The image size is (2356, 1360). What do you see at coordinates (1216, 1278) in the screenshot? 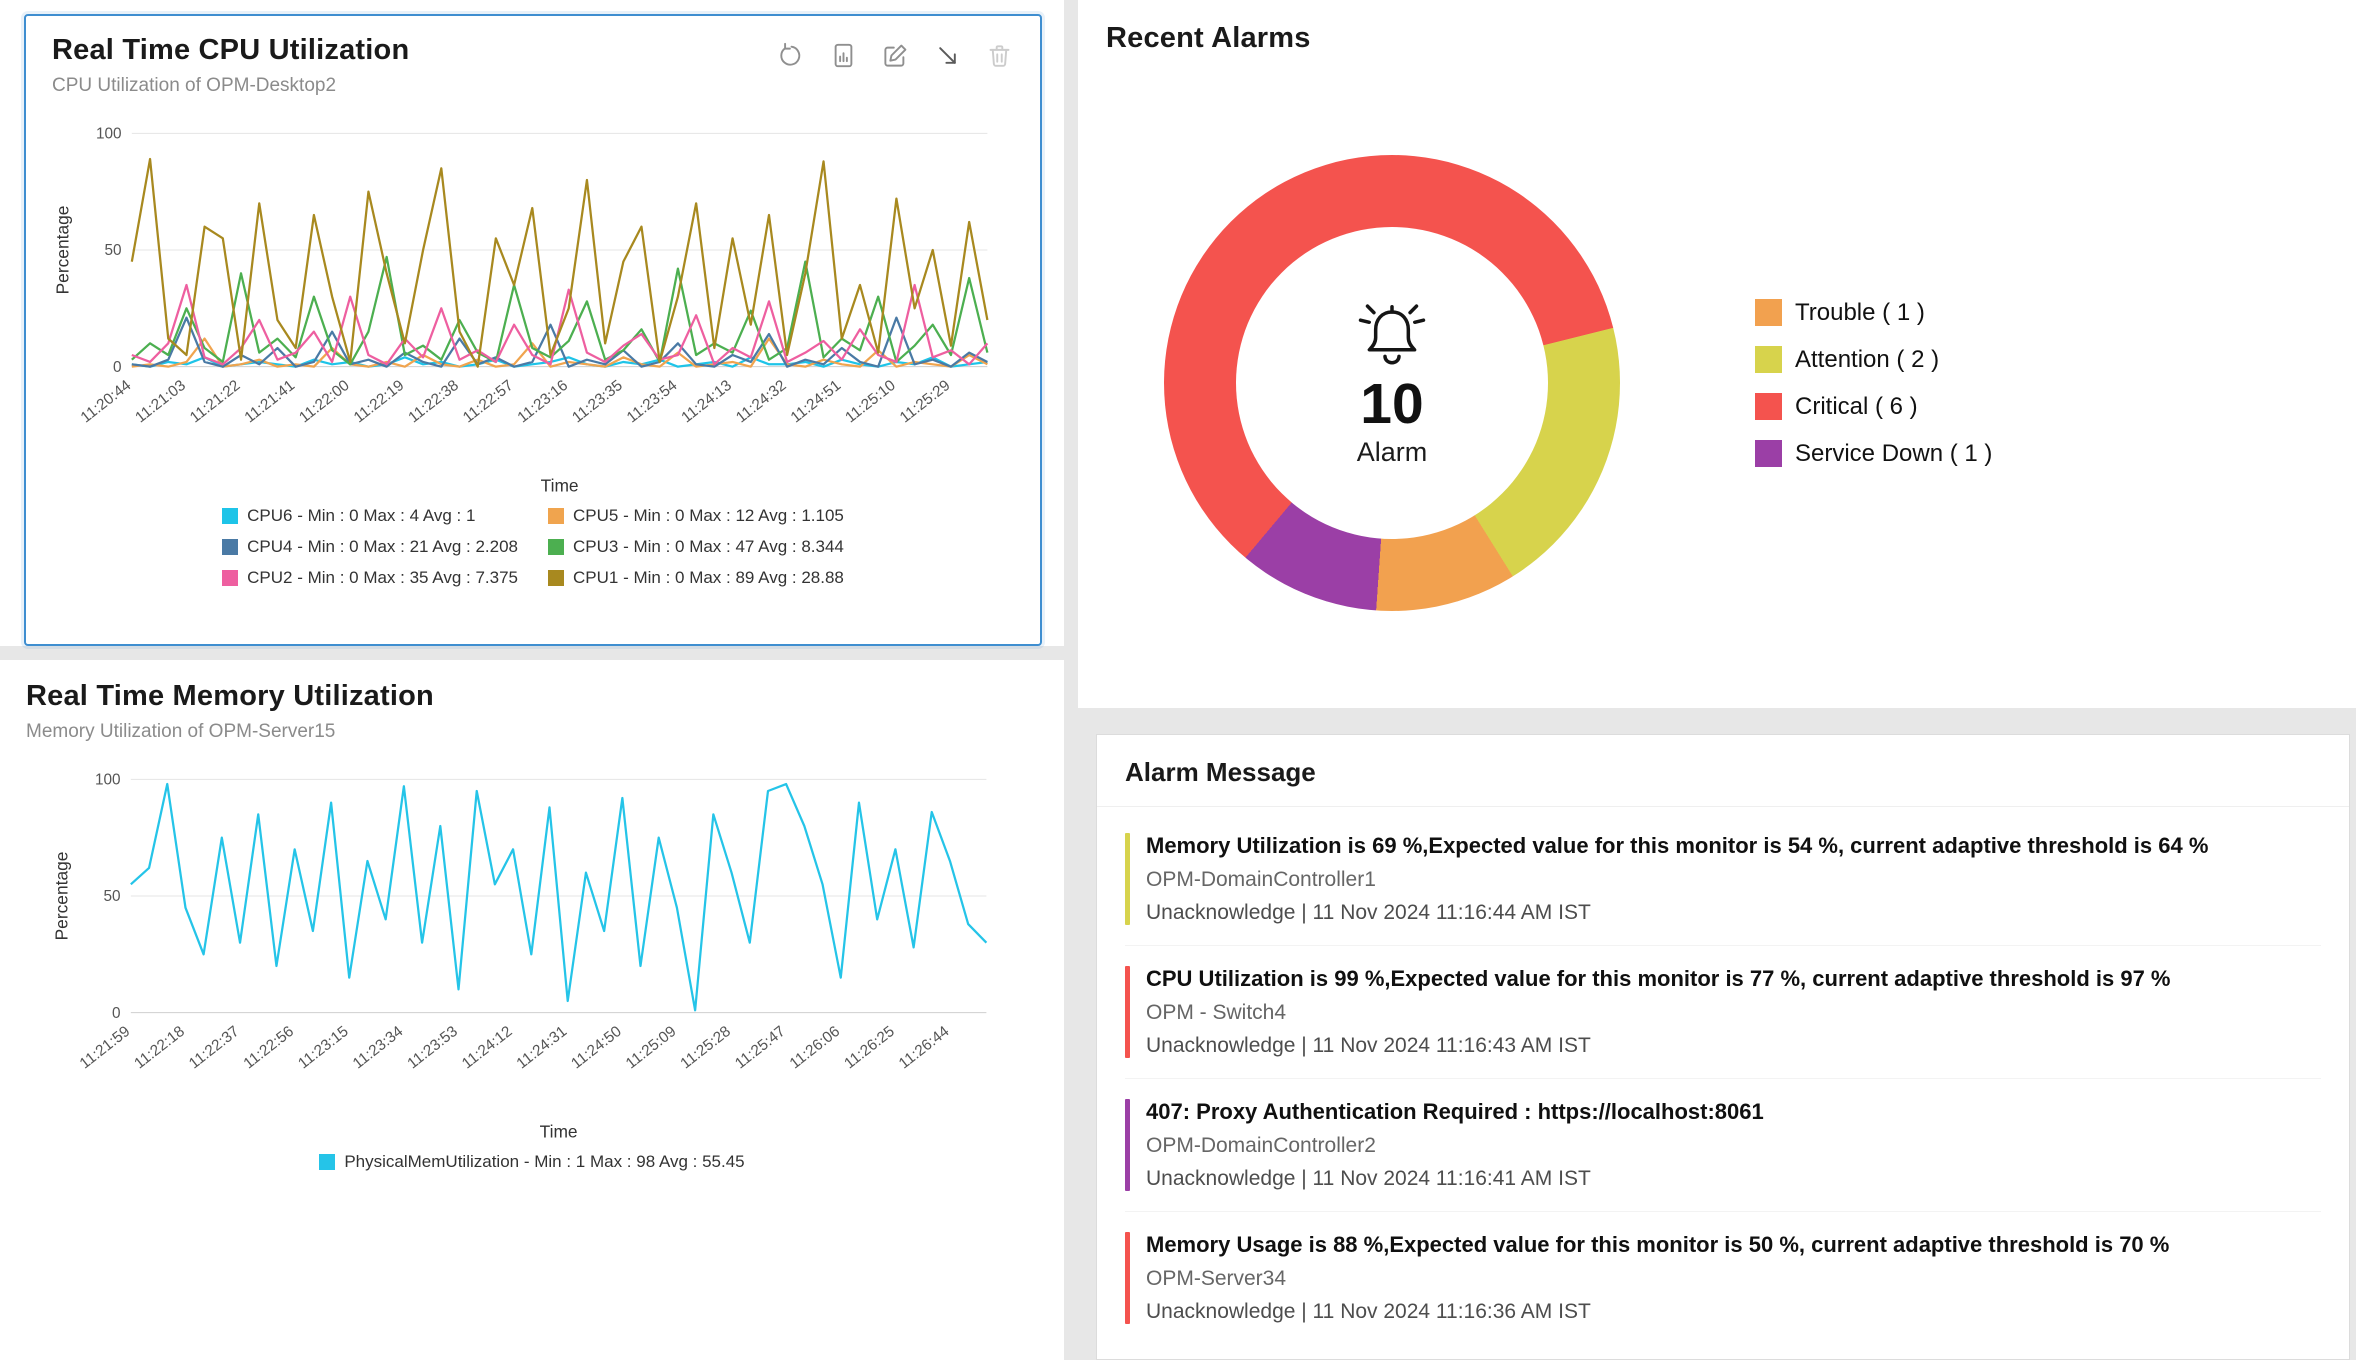
I see `alarm-device-name: OPM-Server34` at bounding box center [1216, 1278].